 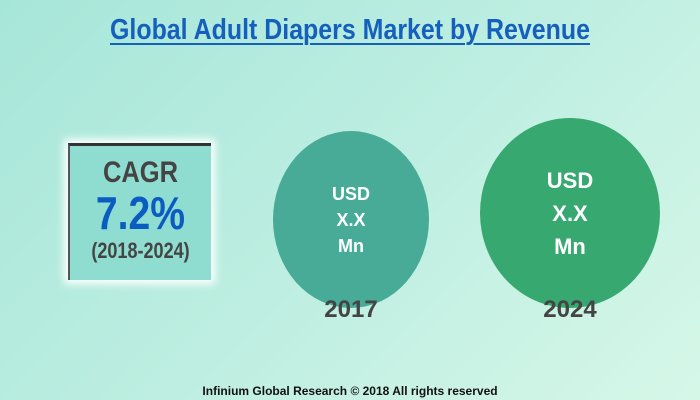 What do you see at coordinates (140, 172) in the screenshot?
I see `cagr-label: CAGR` at bounding box center [140, 172].